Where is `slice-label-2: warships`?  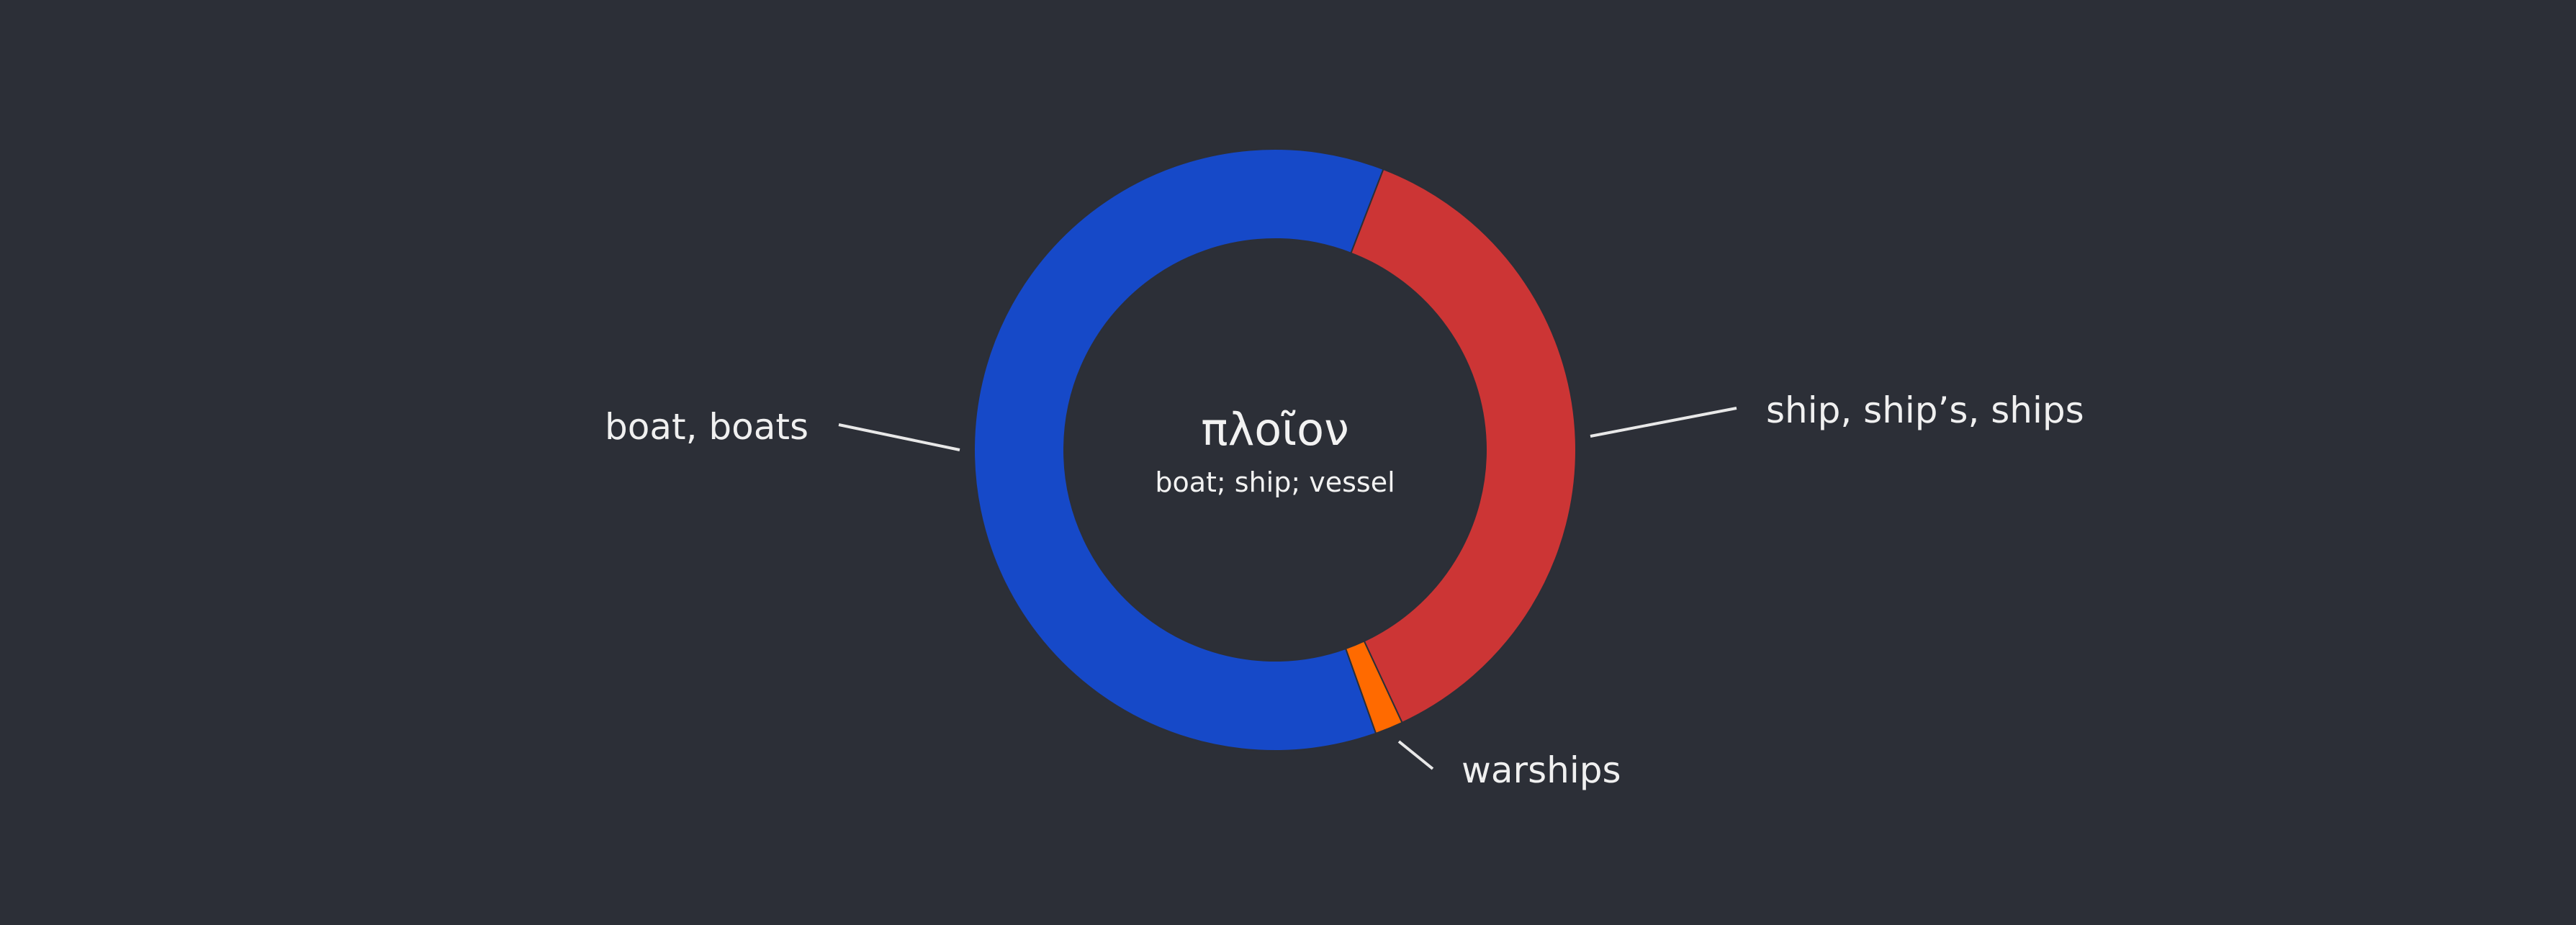
slice-label-2: warships is located at coordinates (1541, 770).